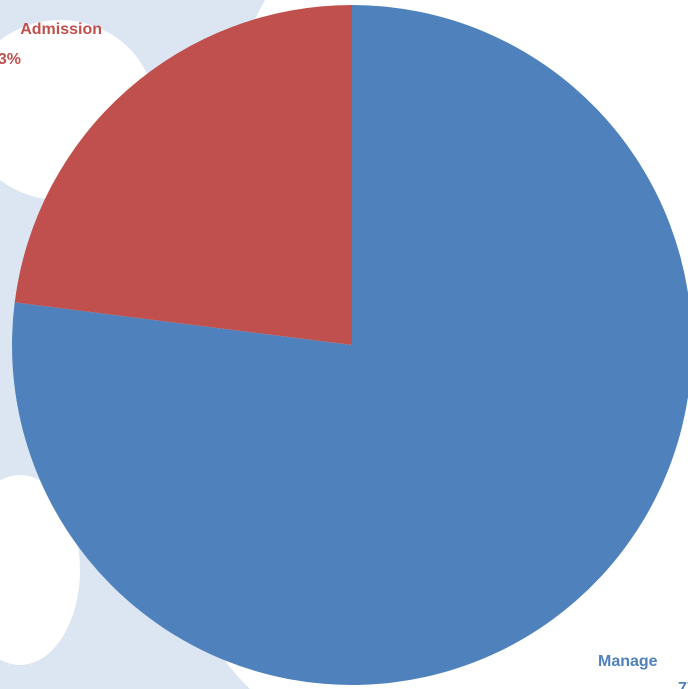 The width and height of the screenshot is (688, 689). What do you see at coordinates (10, 59) in the screenshot?
I see `slice-value-label: 23%` at bounding box center [10, 59].